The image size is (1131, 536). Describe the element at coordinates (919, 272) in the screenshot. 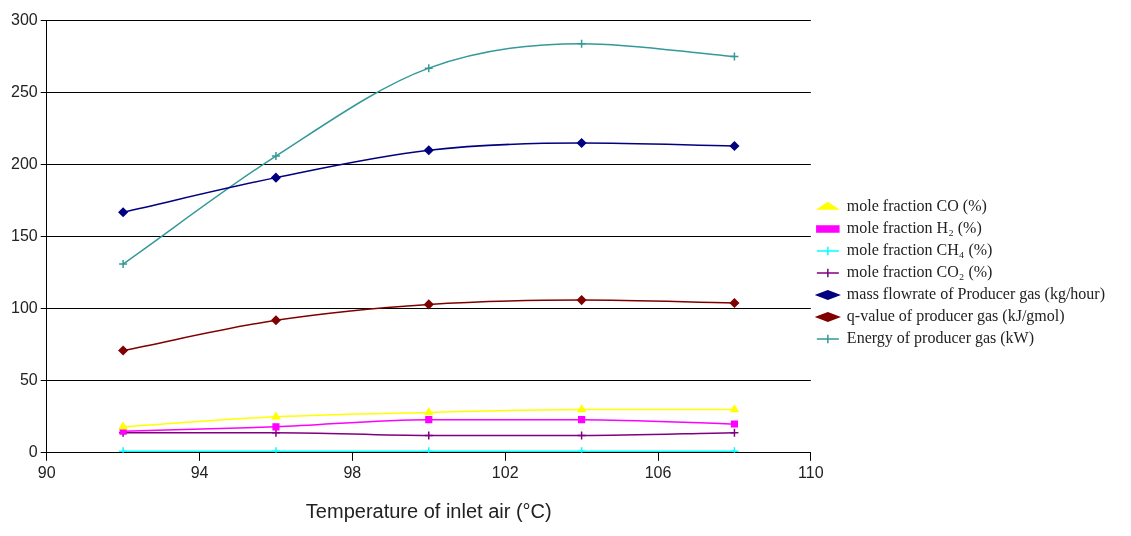

I see `legend-label: mole fraction CO₂ (%)` at that location.